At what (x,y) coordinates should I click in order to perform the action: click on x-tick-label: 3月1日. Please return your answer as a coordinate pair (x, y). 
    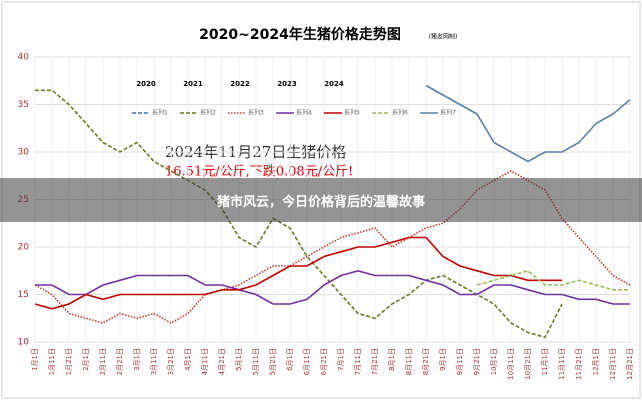
    Looking at the image, I should click on (137, 359).